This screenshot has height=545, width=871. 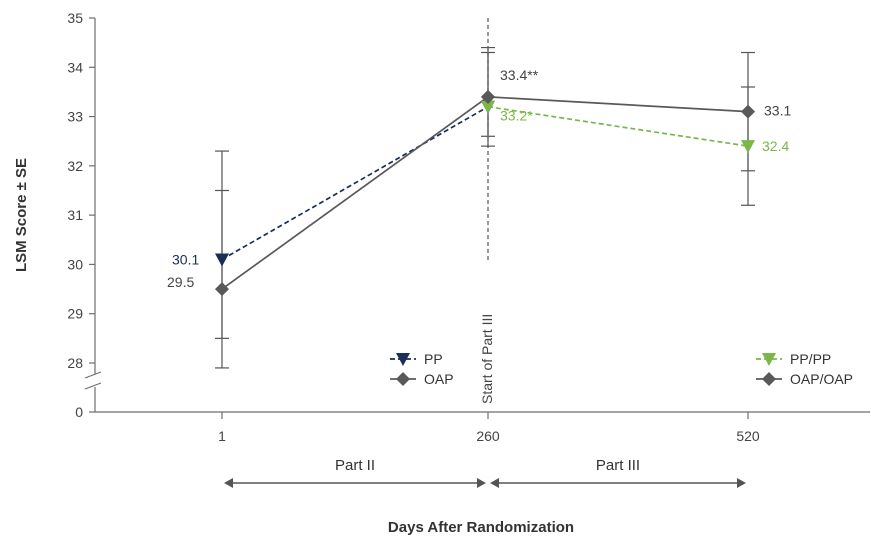 I want to click on legend-label: PP/PP, so click(x=810, y=359).